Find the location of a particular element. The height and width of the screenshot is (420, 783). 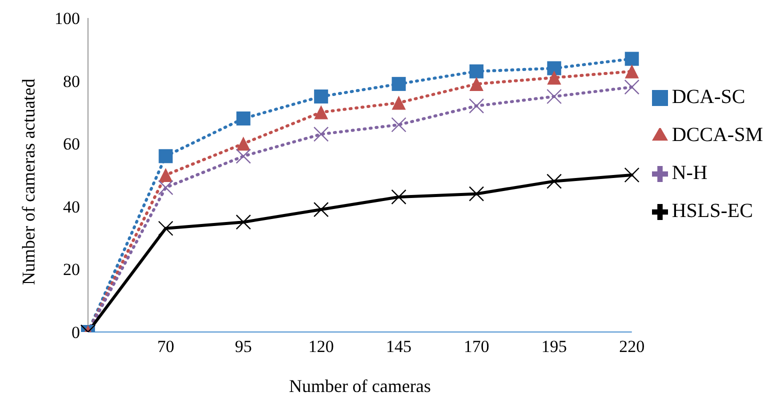

x-tick-label: 170 is located at coordinates (477, 346).